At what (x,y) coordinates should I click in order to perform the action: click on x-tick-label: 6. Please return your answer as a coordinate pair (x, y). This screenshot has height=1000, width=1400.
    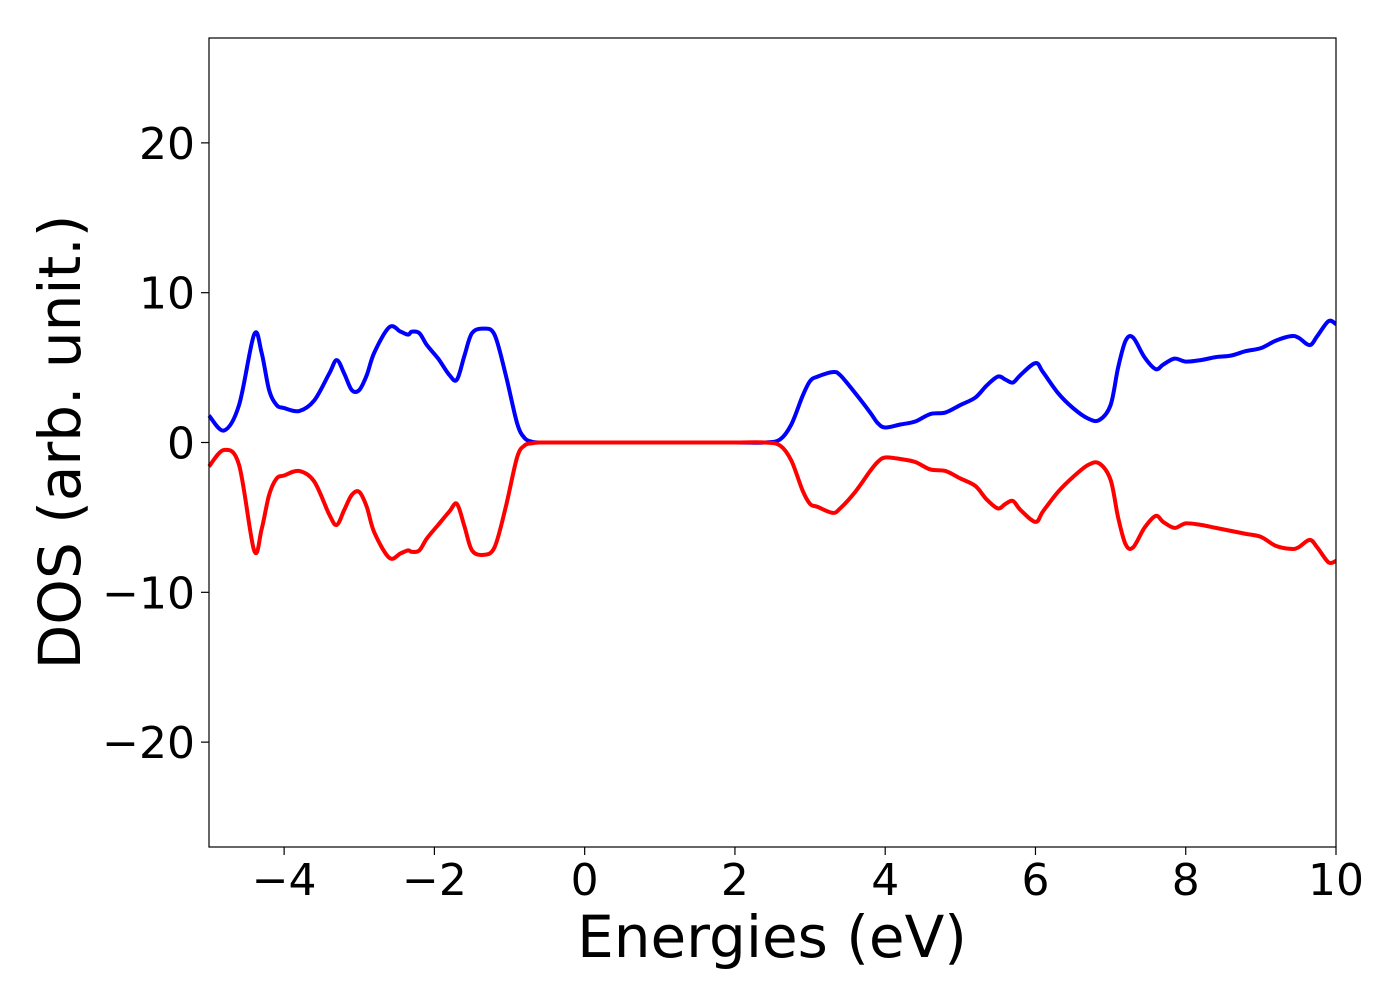
    Looking at the image, I should click on (1035, 880).